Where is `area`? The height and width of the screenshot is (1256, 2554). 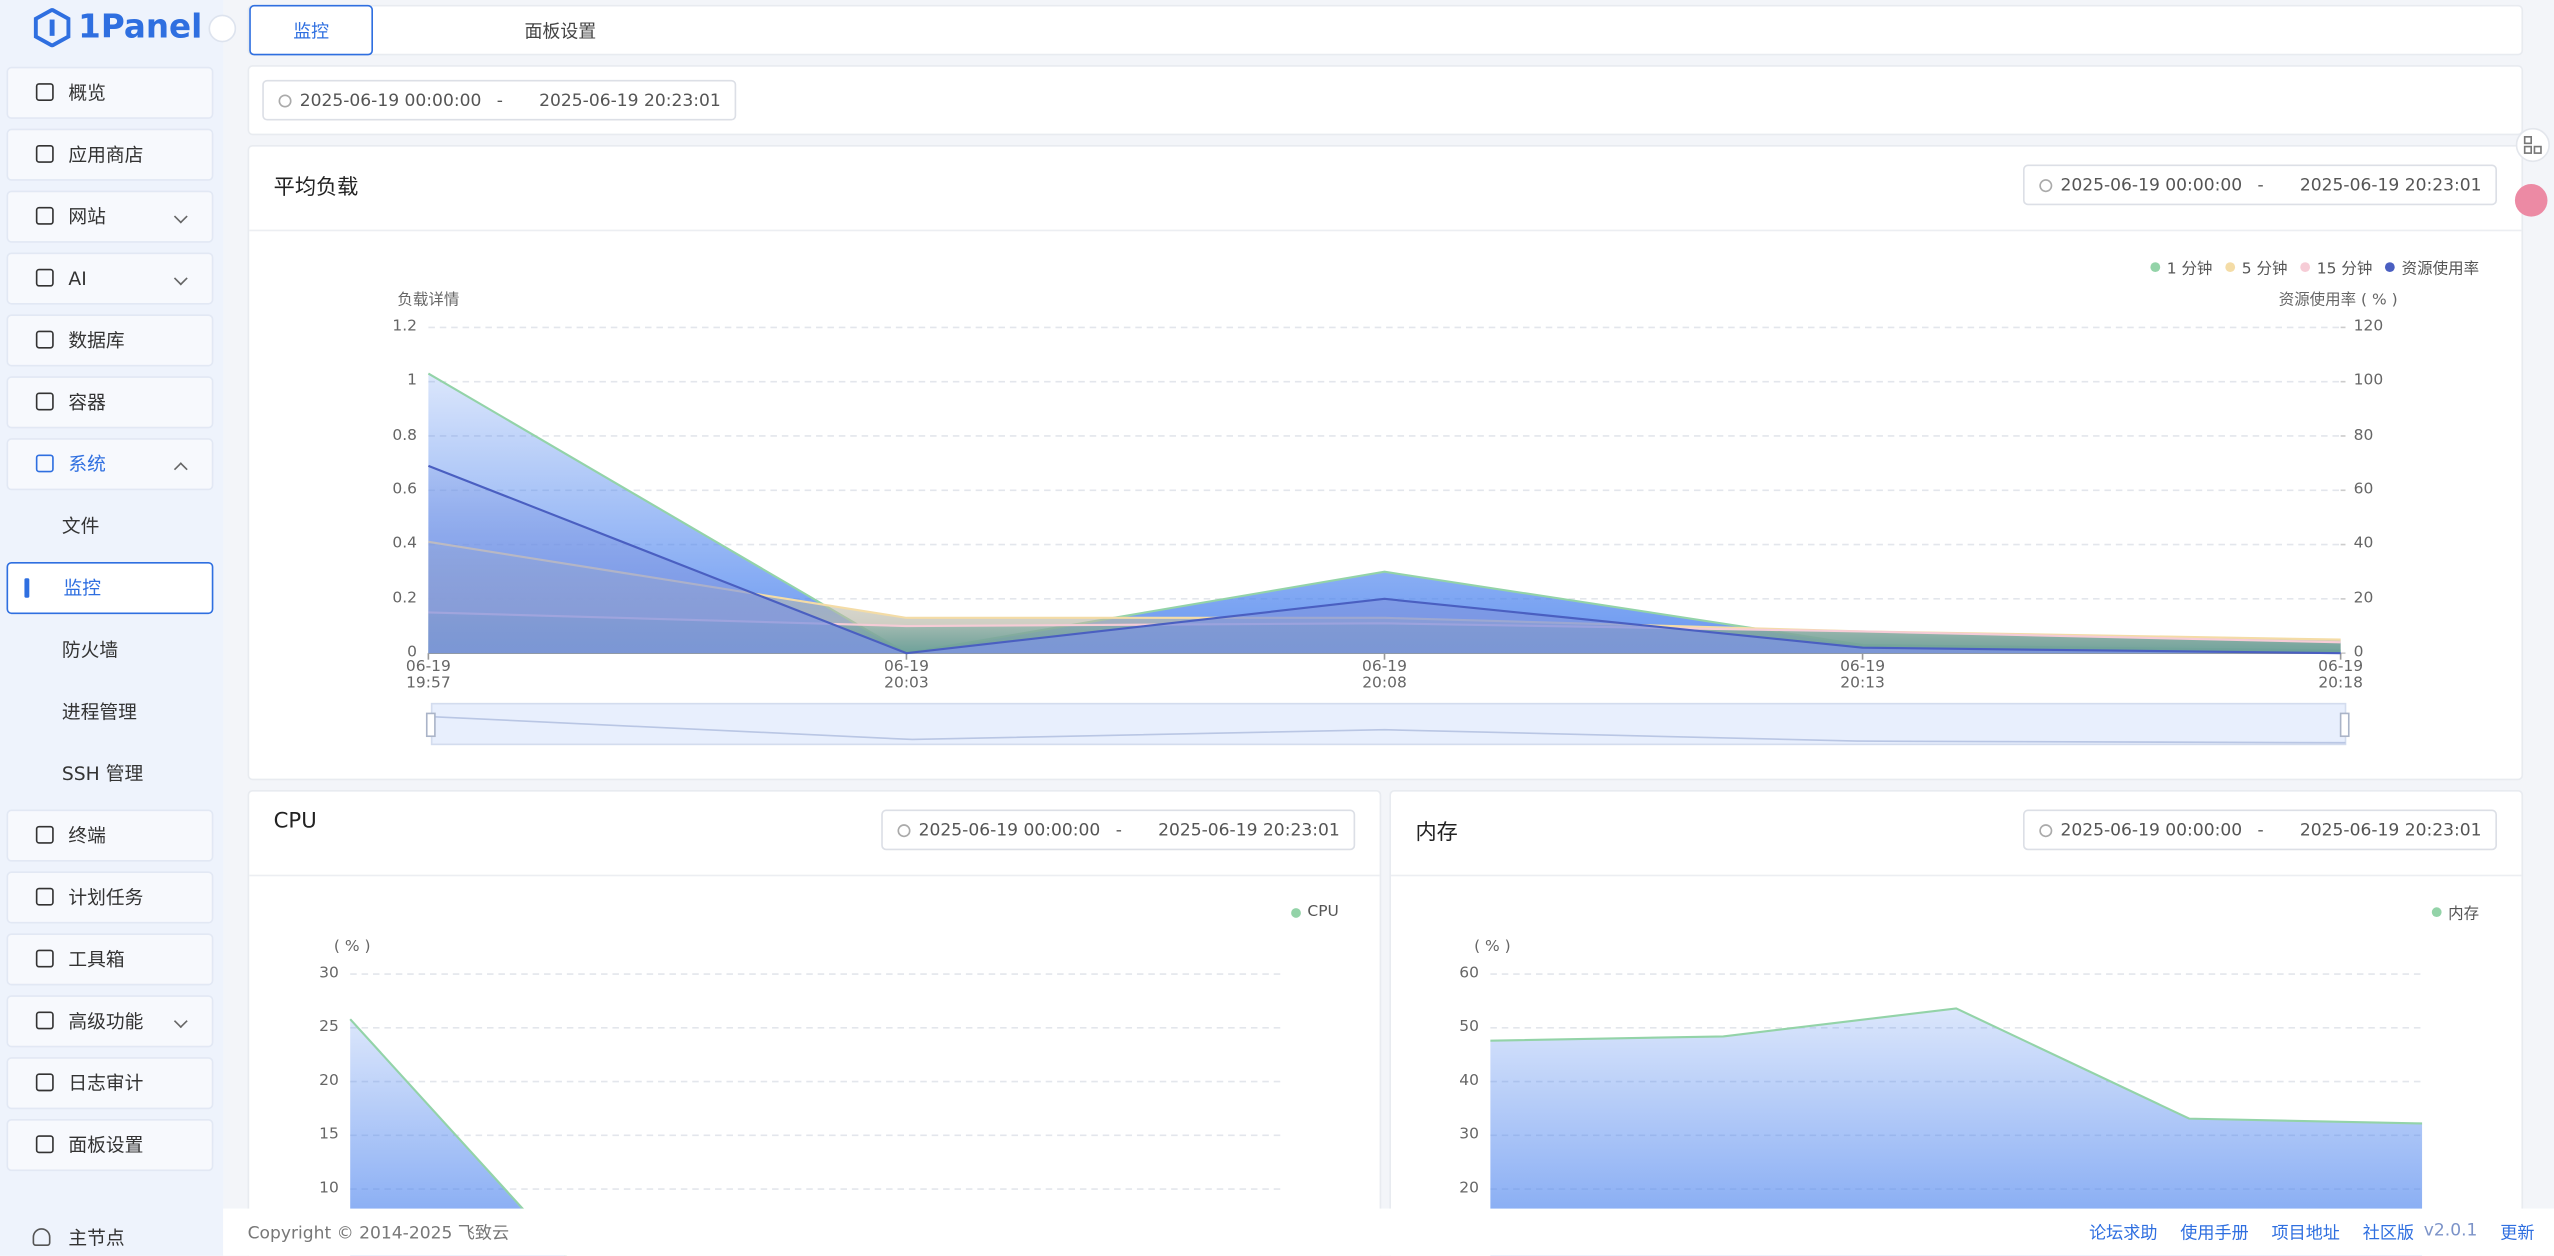 area is located at coordinates (1956, 1132).